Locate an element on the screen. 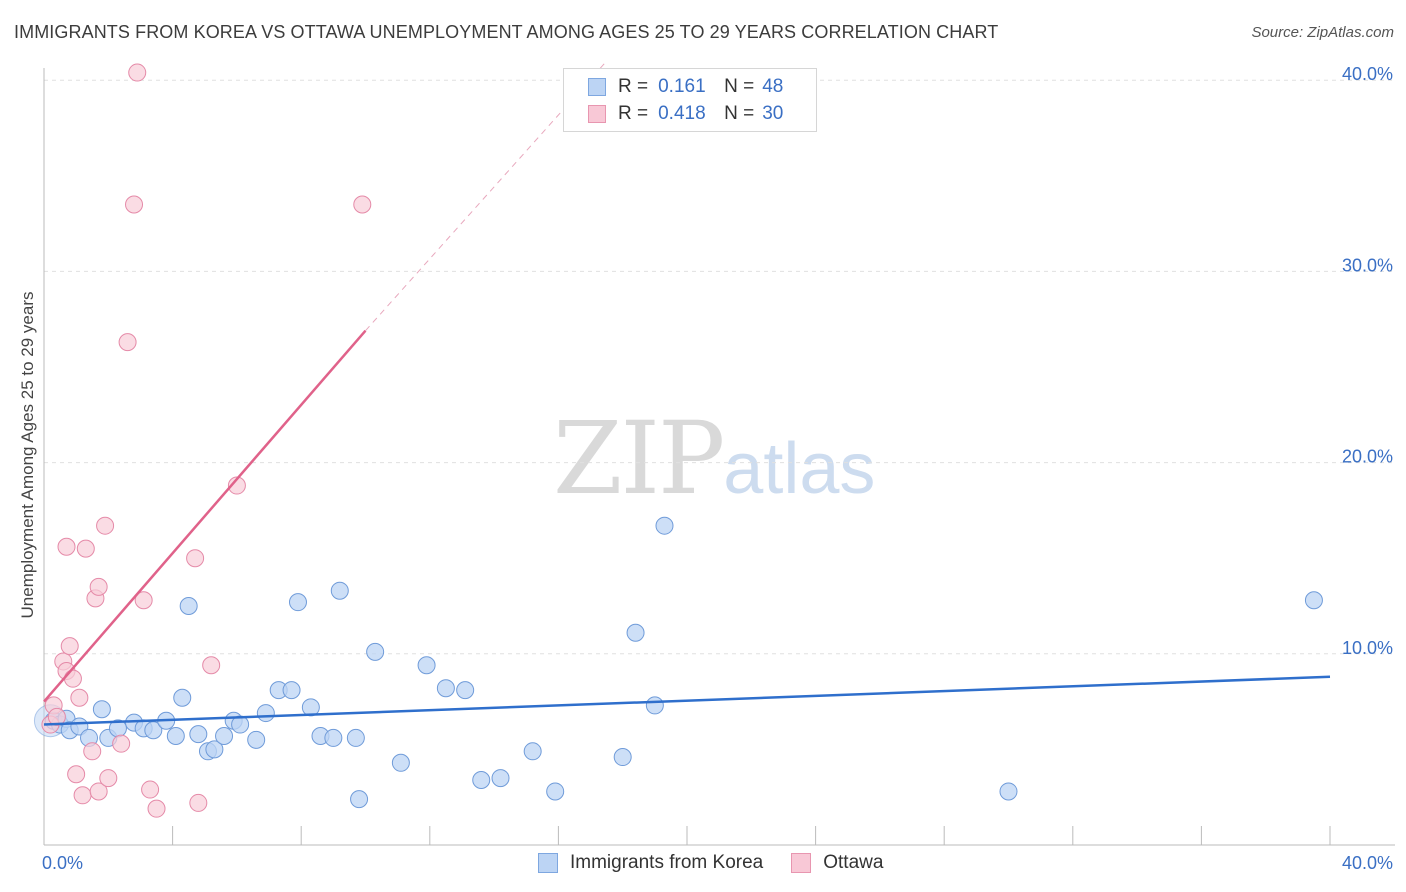  stats-legend: R = 0.161 N = 48 R = 0.418 N = 30 is located at coordinates (690, 100).